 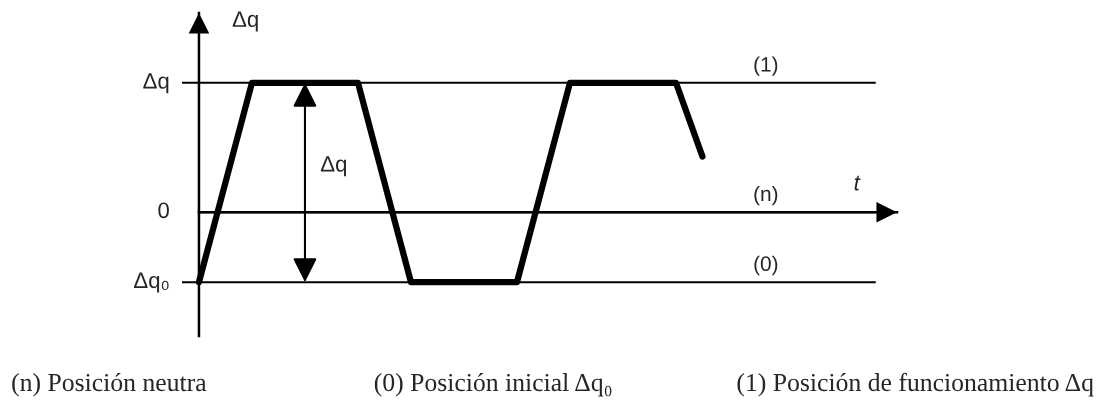 I want to click on text: (0) Posición inicial Δq₀, so click(x=493, y=385).